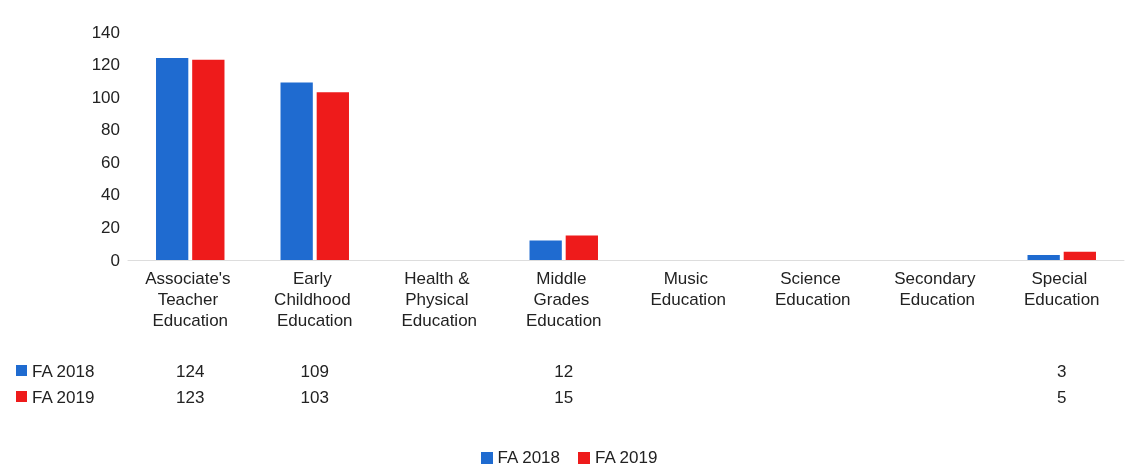 This screenshot has width=1138, height=474. I want to click on x-tick-label: Middle Grades Education, so click(563, 299).